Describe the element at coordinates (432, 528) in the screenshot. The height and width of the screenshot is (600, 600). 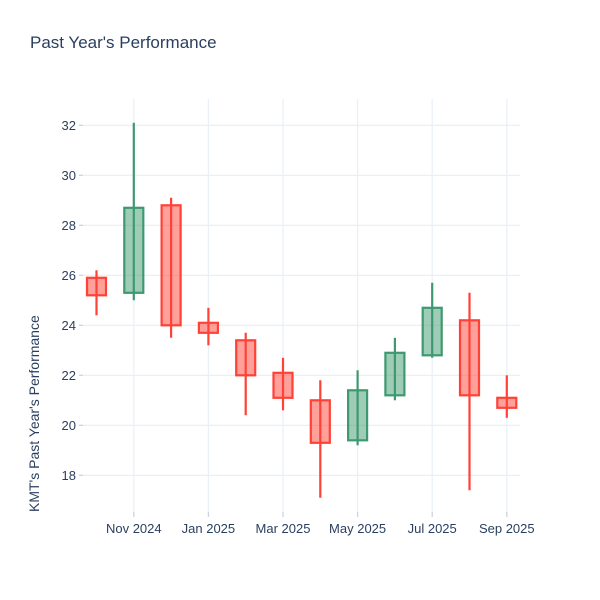
I see `x-tick-label: Jul 2025` at that location.